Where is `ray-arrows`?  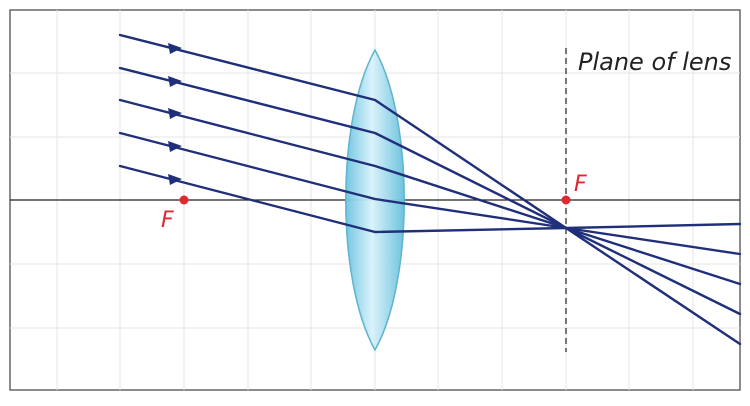
ray-arrows is located at coordinates (175, 114).